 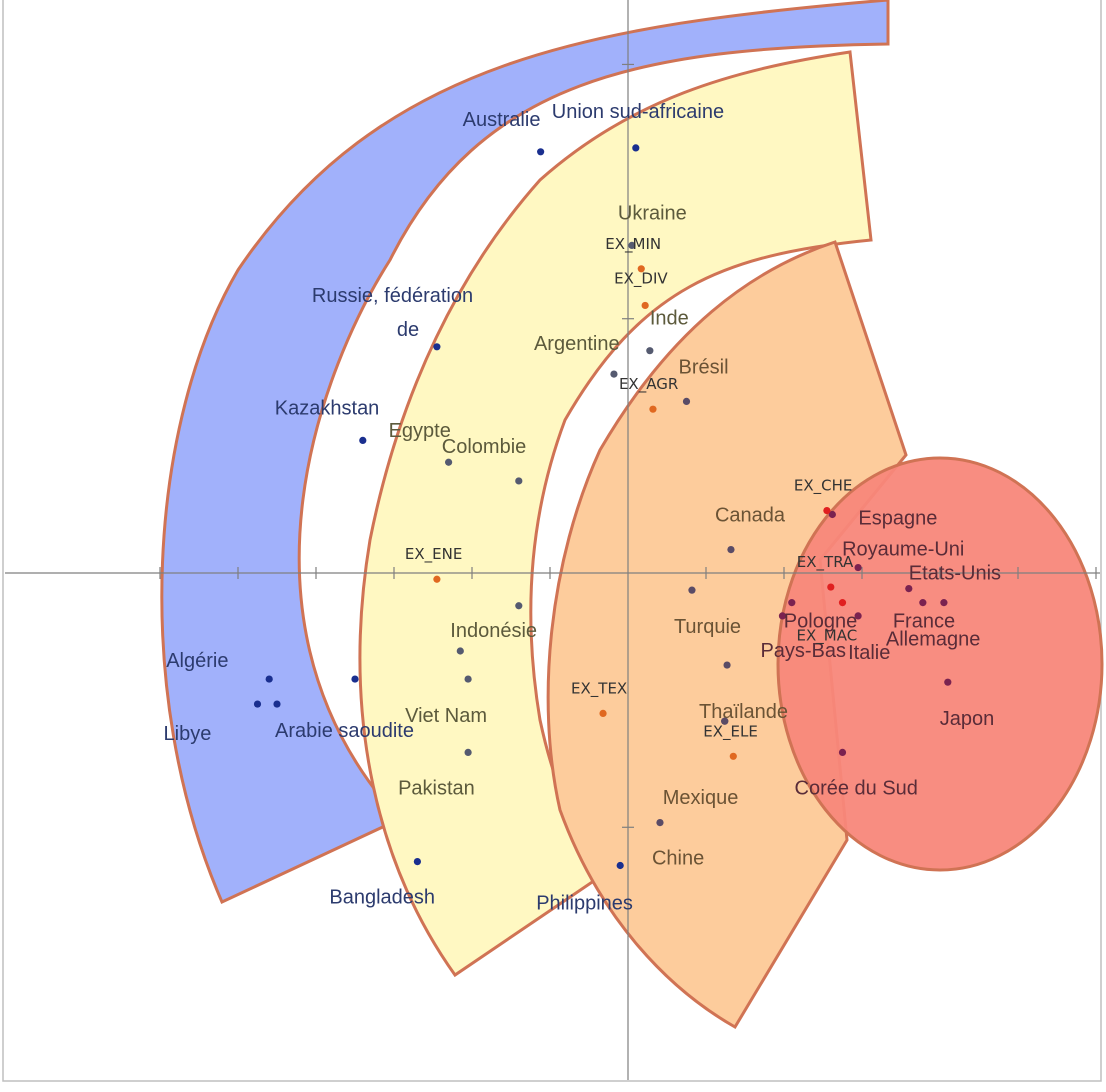 What do you see at coordinates (704, 367) in the screenshot?
I see `country-label: Brésil` at bounding box center [704, 367].